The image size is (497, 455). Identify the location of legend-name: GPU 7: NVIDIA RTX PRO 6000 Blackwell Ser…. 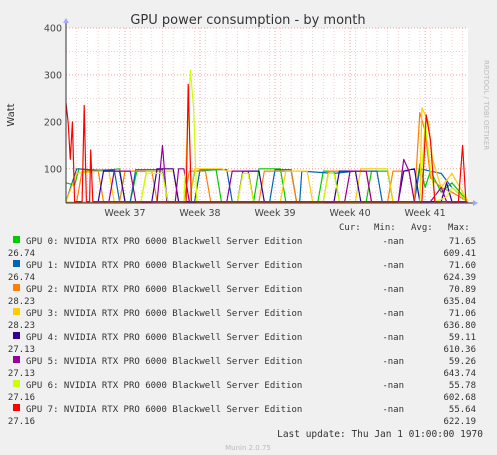
(164, 410).